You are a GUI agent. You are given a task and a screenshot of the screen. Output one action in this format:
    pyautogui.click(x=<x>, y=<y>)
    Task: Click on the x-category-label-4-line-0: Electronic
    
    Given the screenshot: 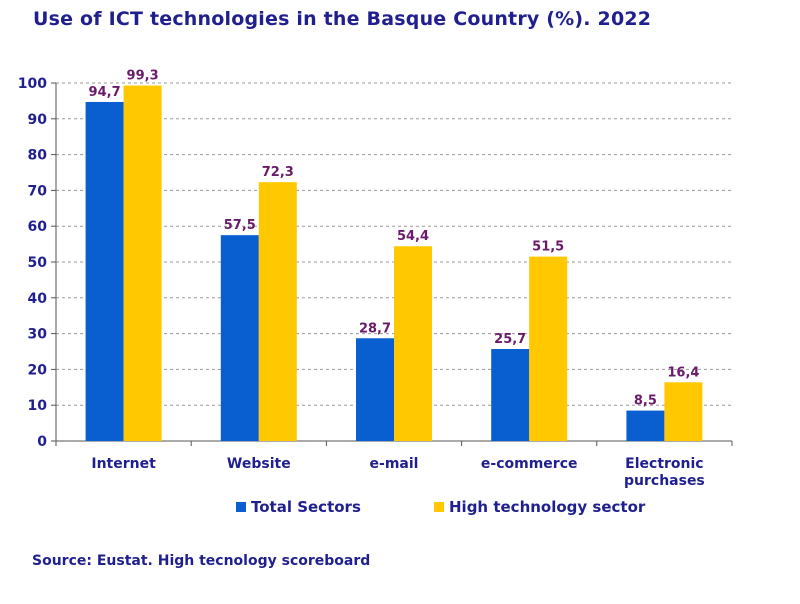 What is the action you would take?
    pyautogui.click(x=664, y=464)
    